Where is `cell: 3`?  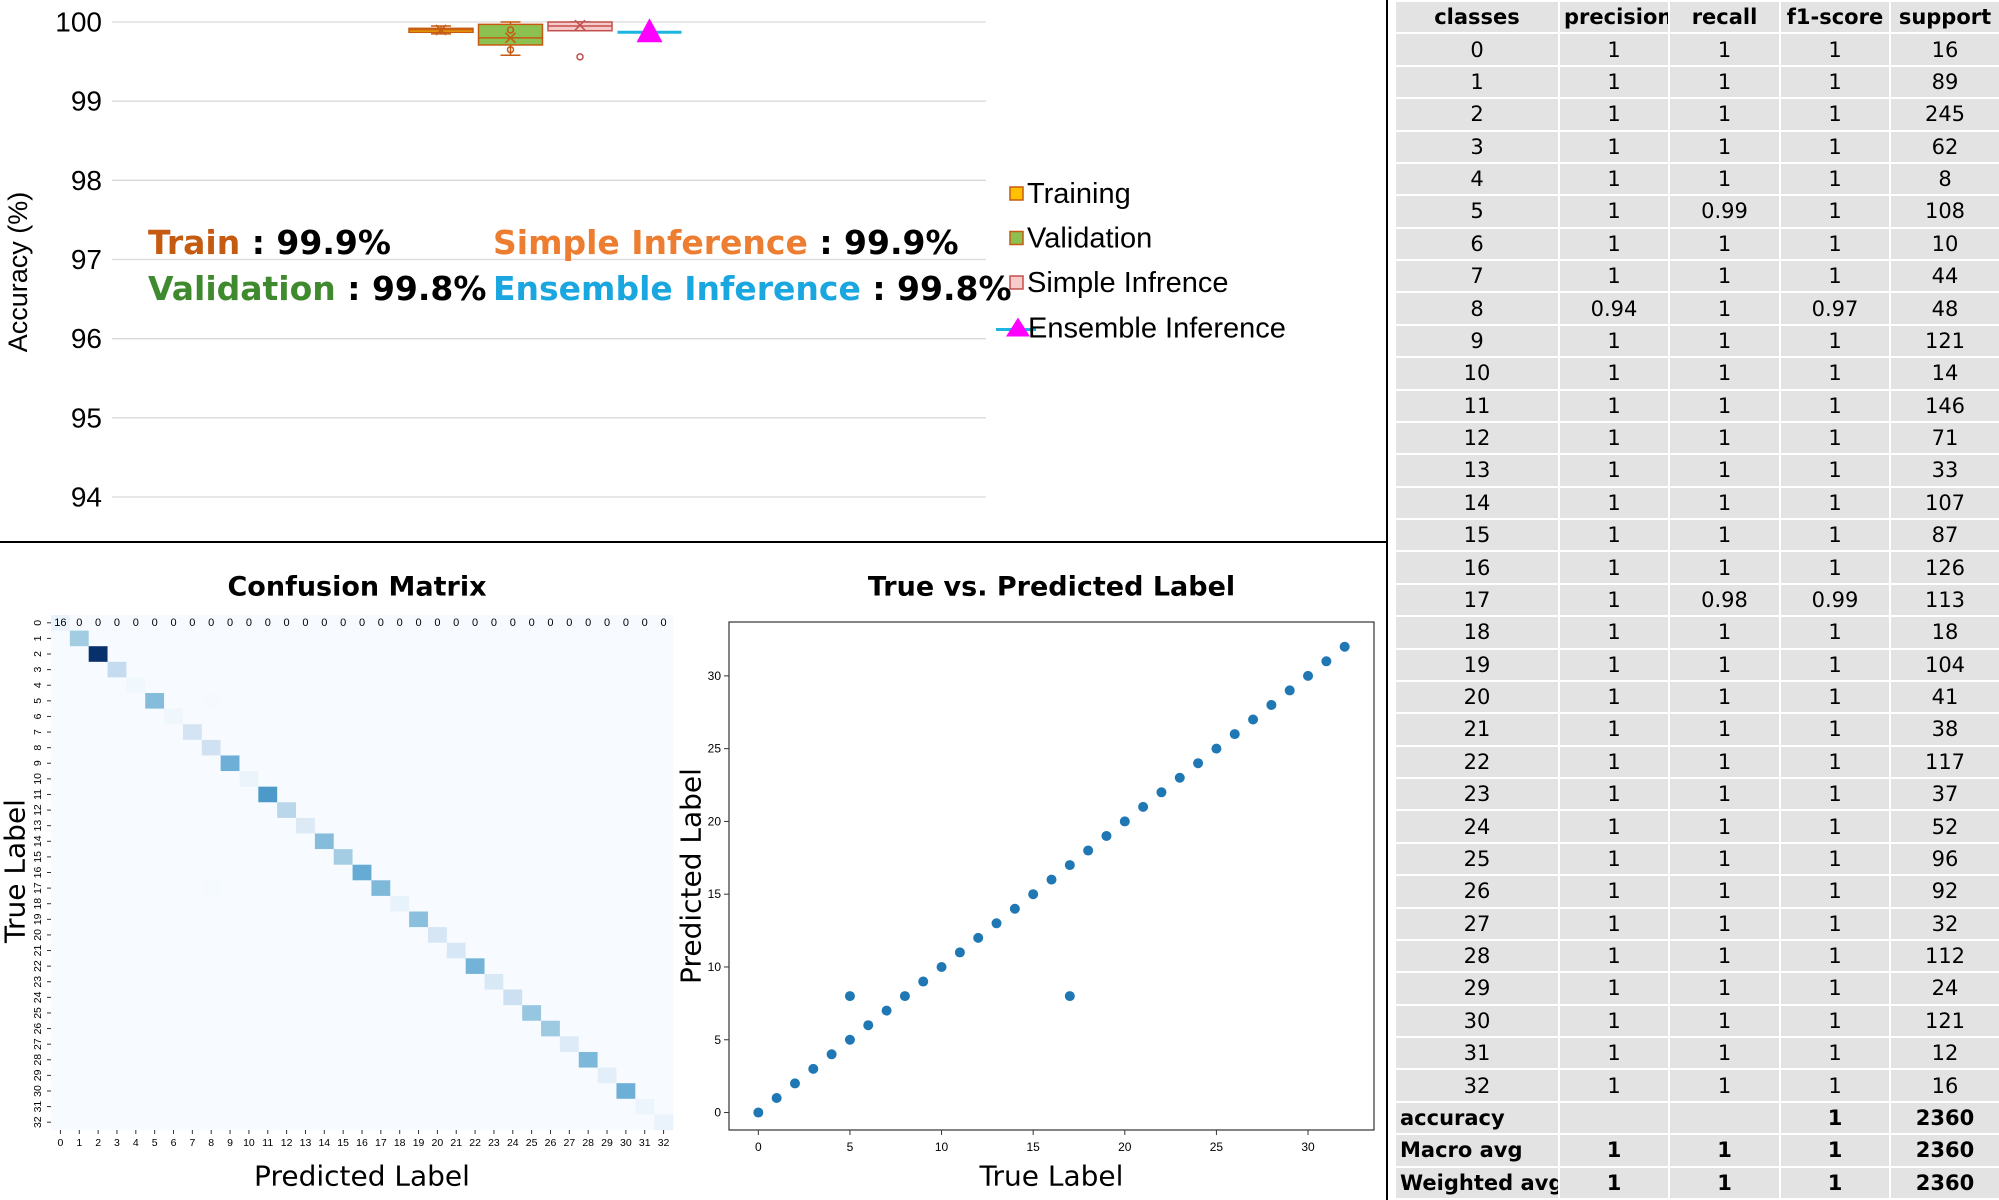 cell: 3 is located at coordinates (1477, 146).